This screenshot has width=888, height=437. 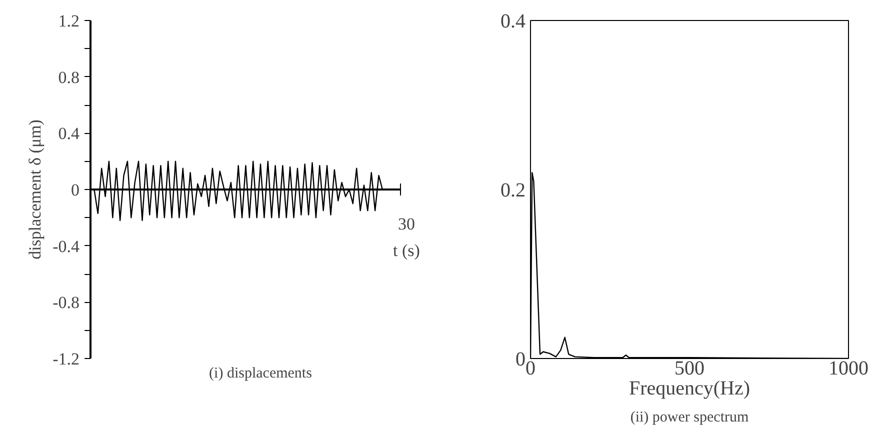 I want to click on y-tick-label: -0.8, so click(x=66, y=302).